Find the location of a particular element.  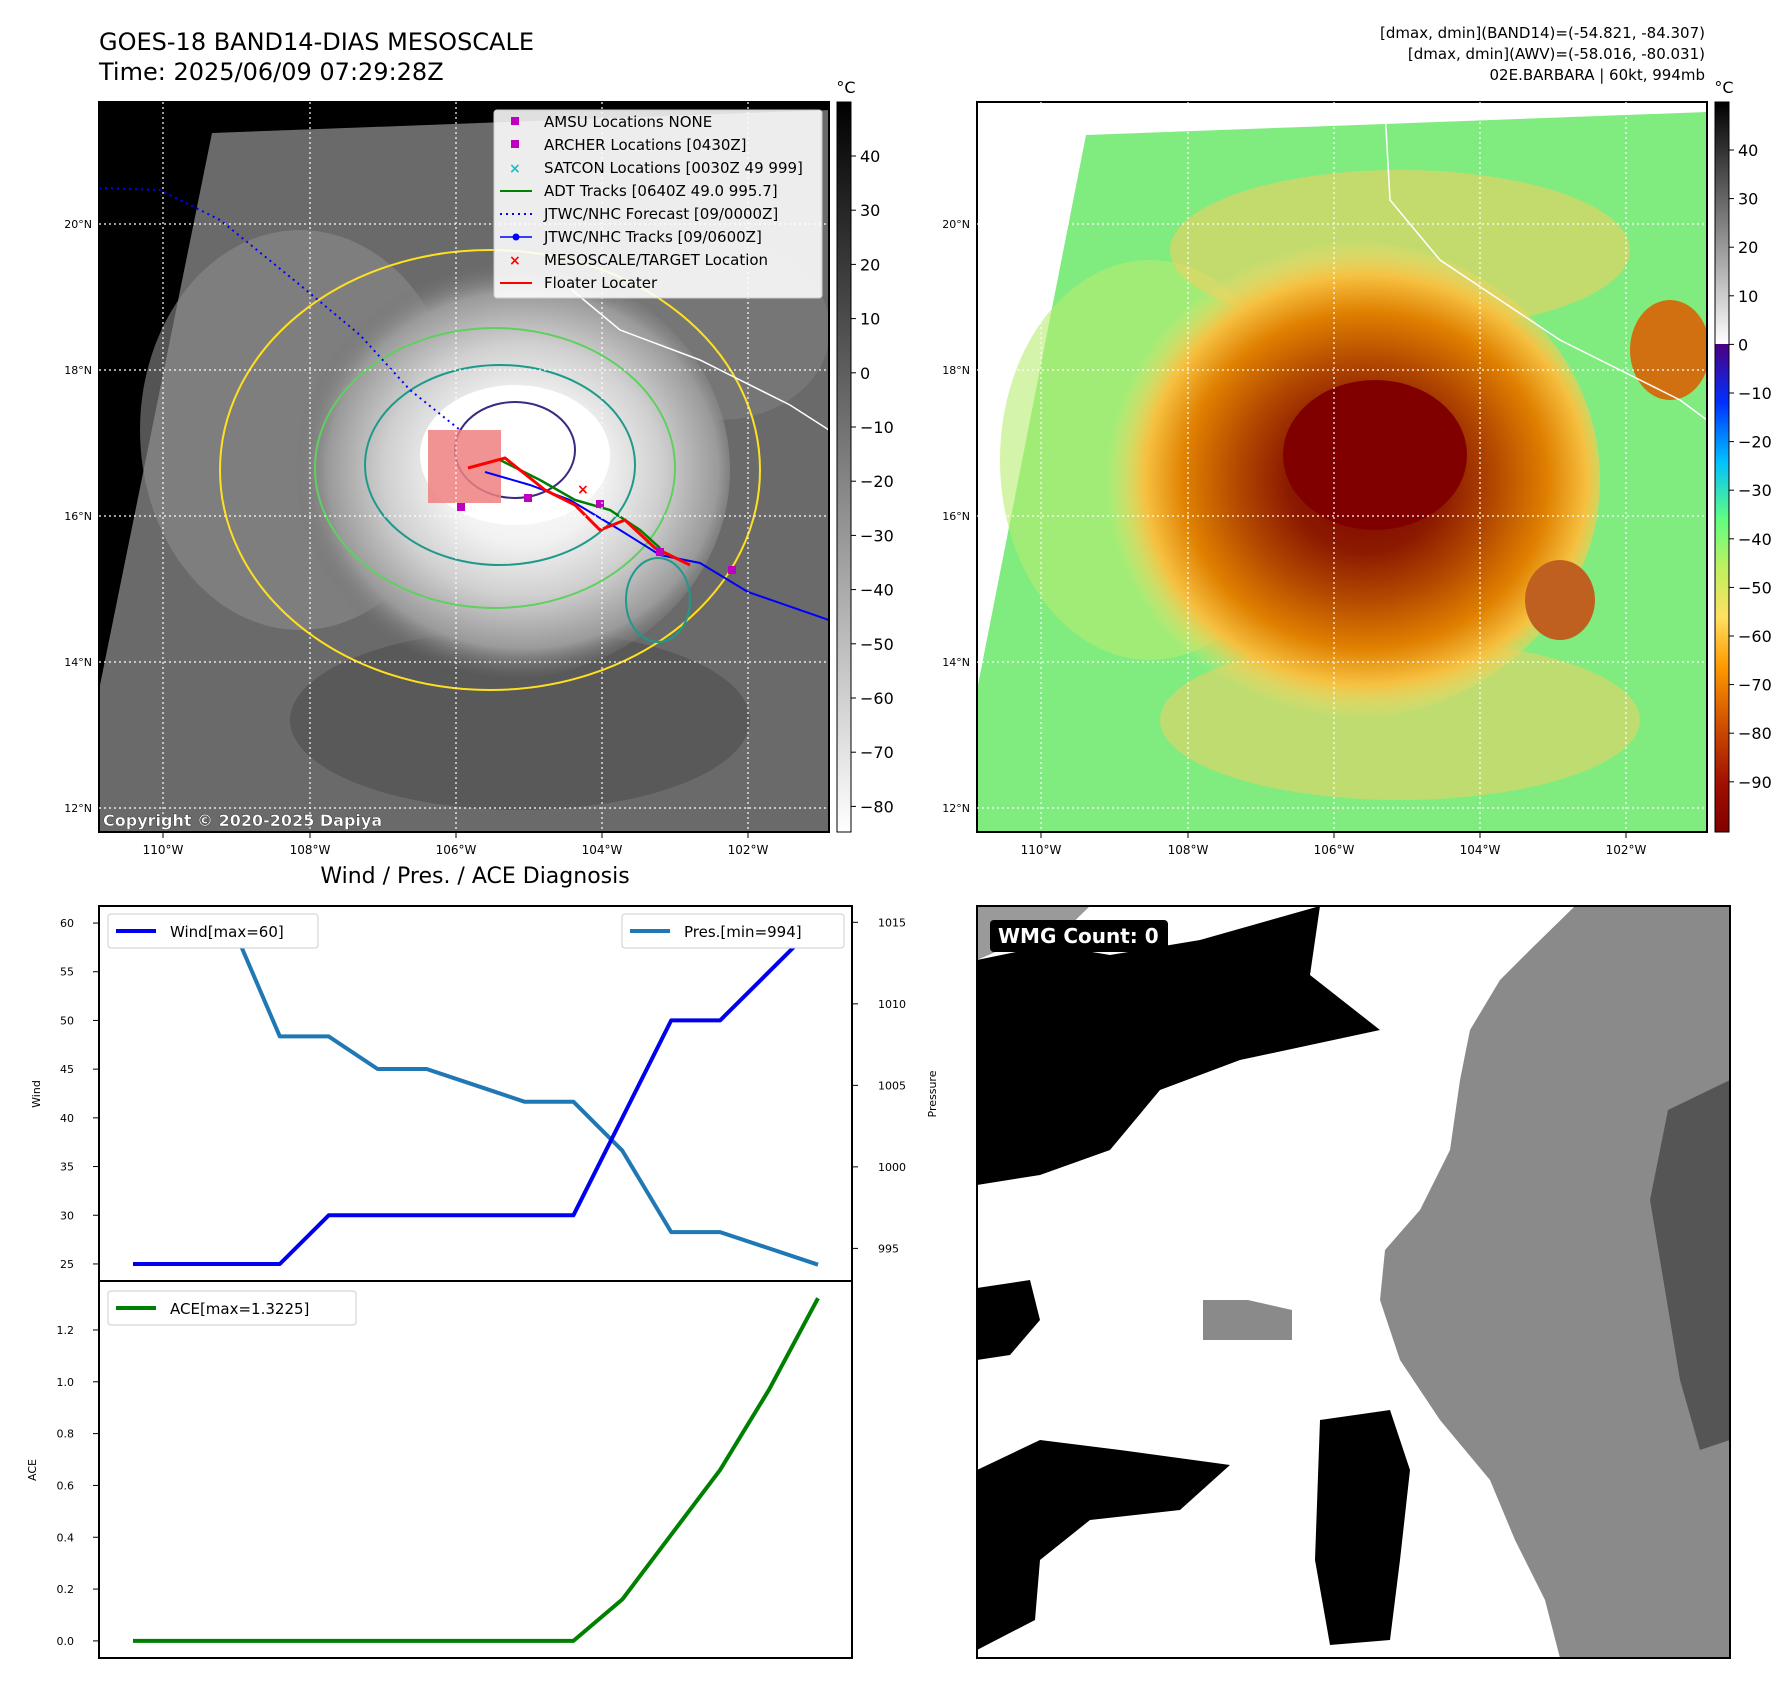

legend-amsu-swatch is located at coordinates (515, 121).